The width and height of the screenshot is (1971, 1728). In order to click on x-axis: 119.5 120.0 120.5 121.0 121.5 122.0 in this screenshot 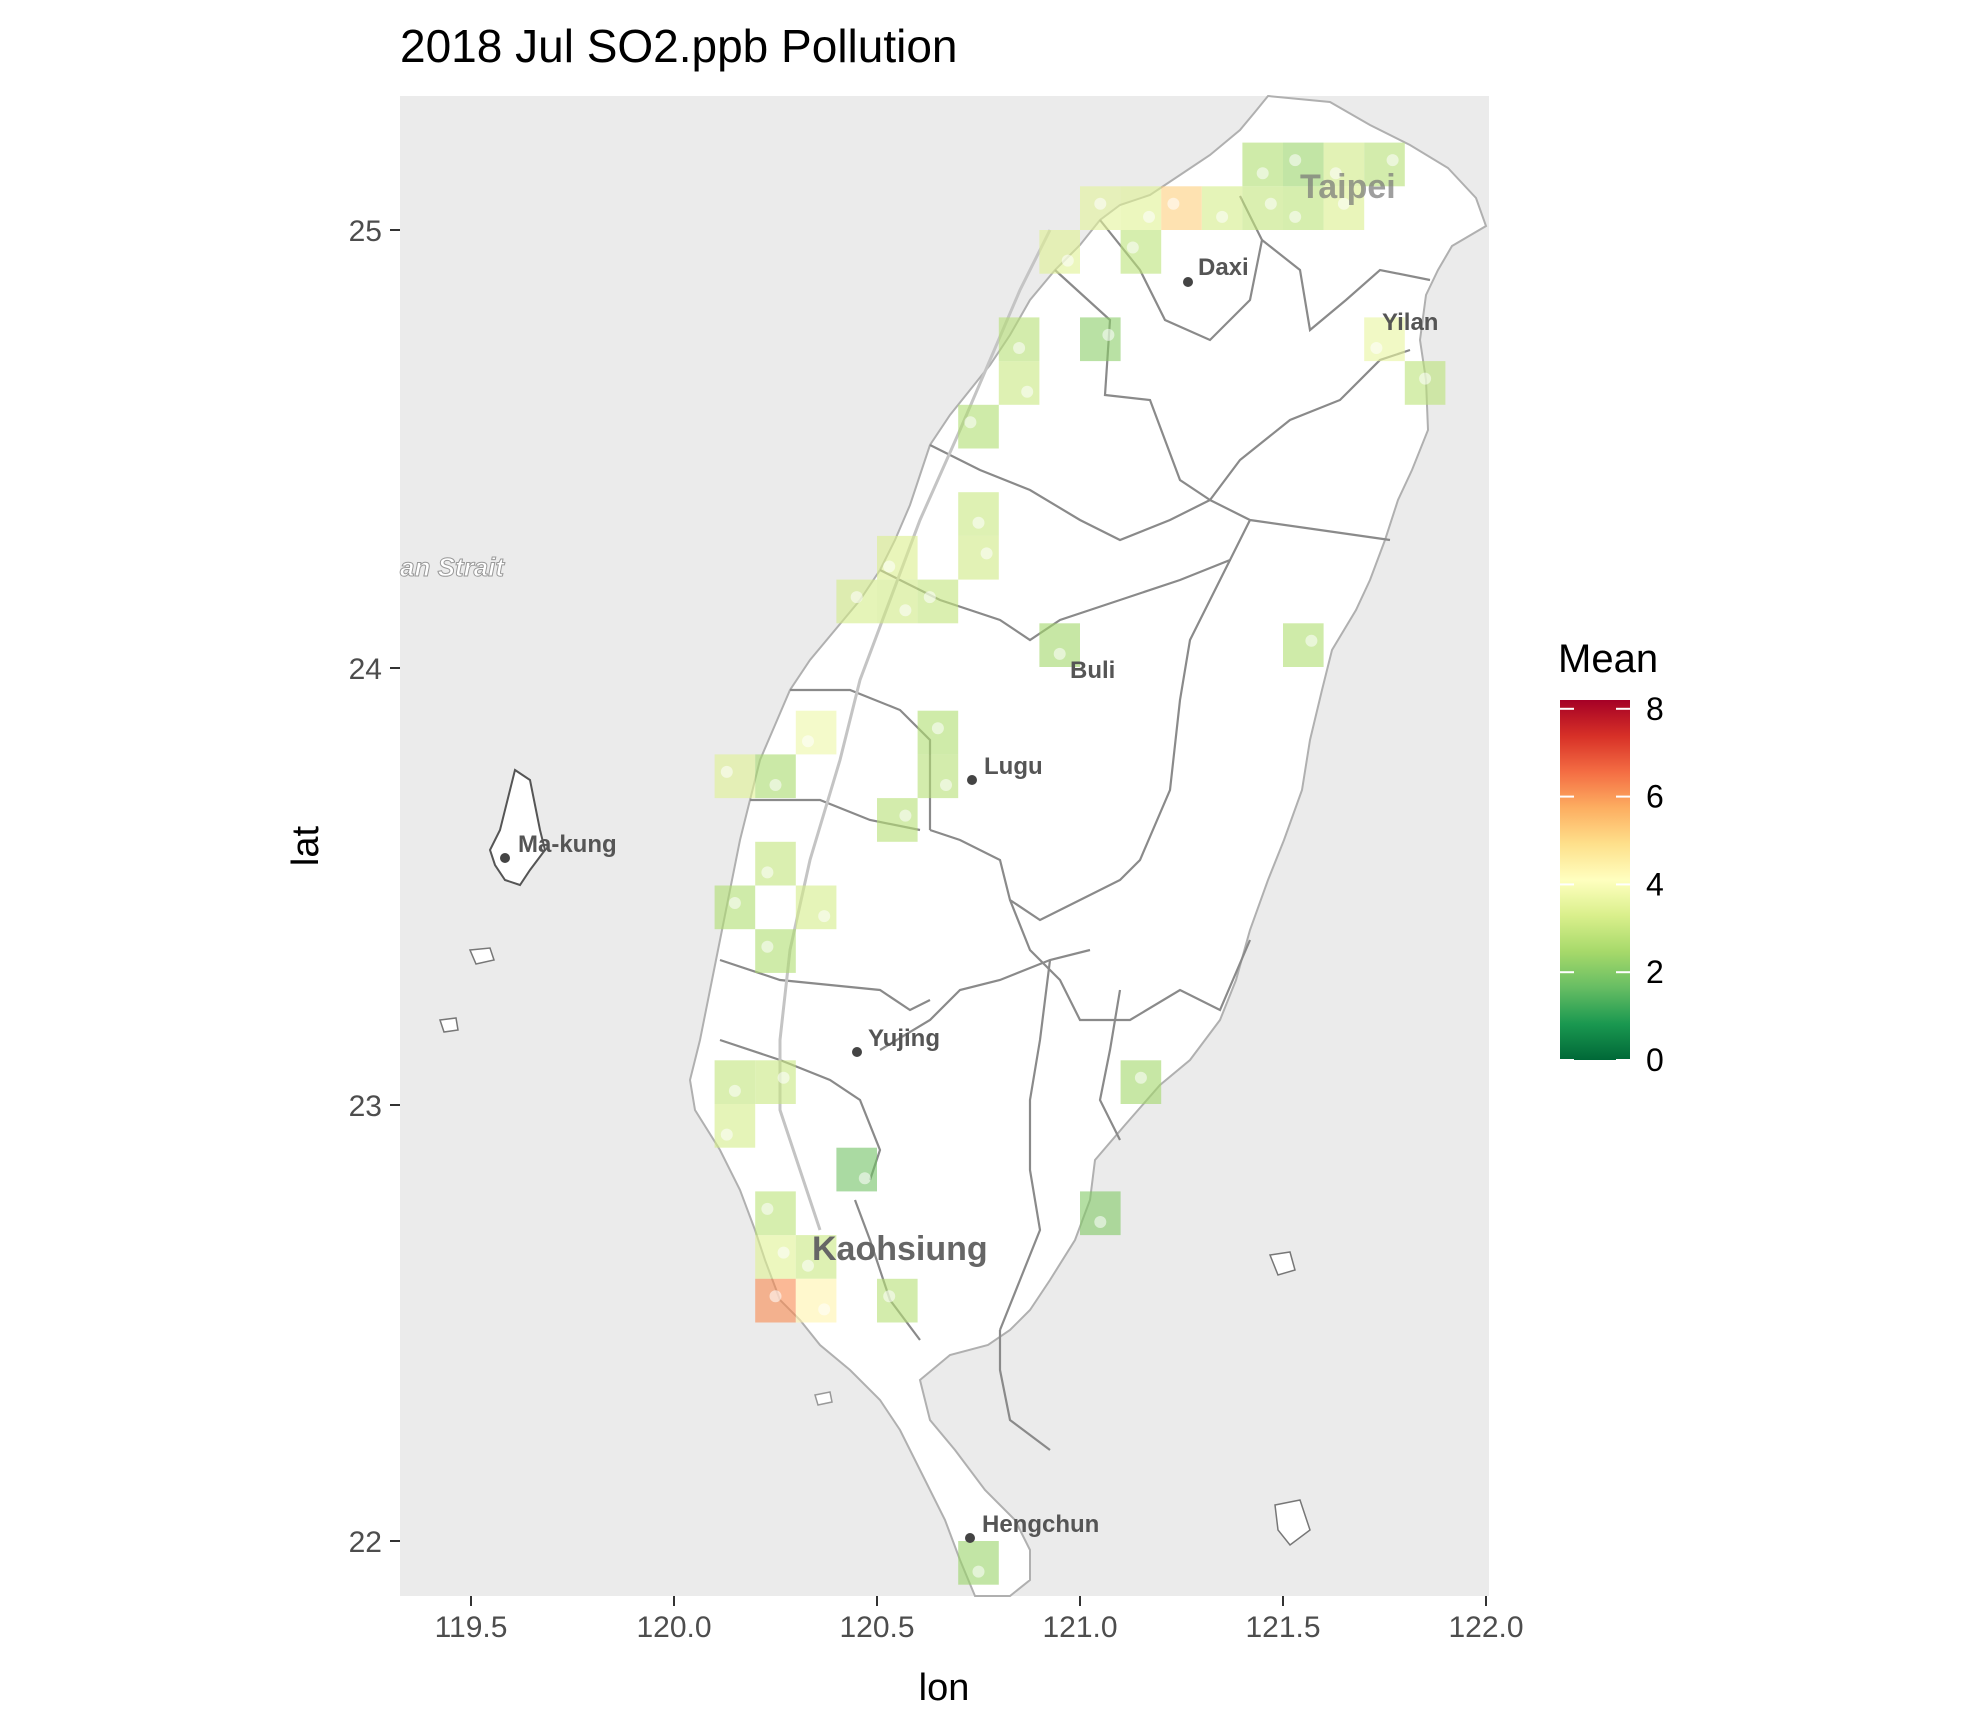, I will do `click(979, 1620)`.